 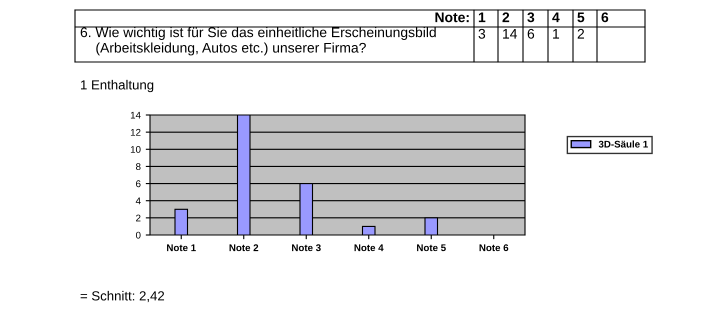 What do you see at coordinates (138, 201) in the screenshot?
I see `y-tick-label: 4` at bounding box center [138, 201].